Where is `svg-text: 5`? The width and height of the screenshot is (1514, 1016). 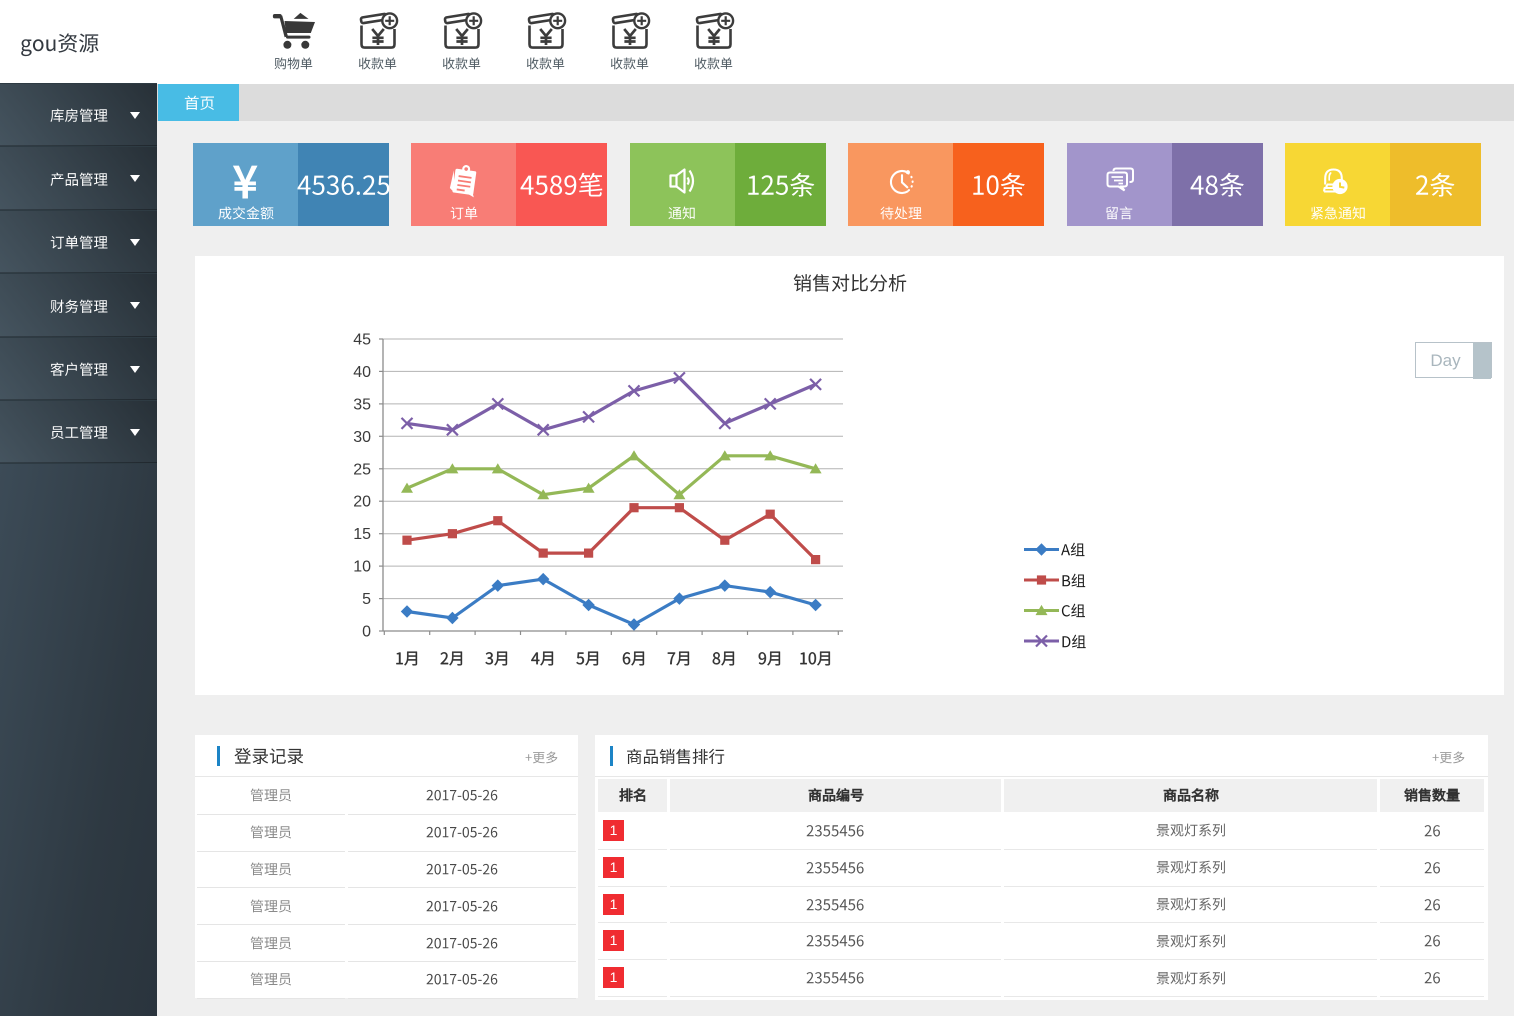 svg-text: 5 is located at coordinates (366, 599).